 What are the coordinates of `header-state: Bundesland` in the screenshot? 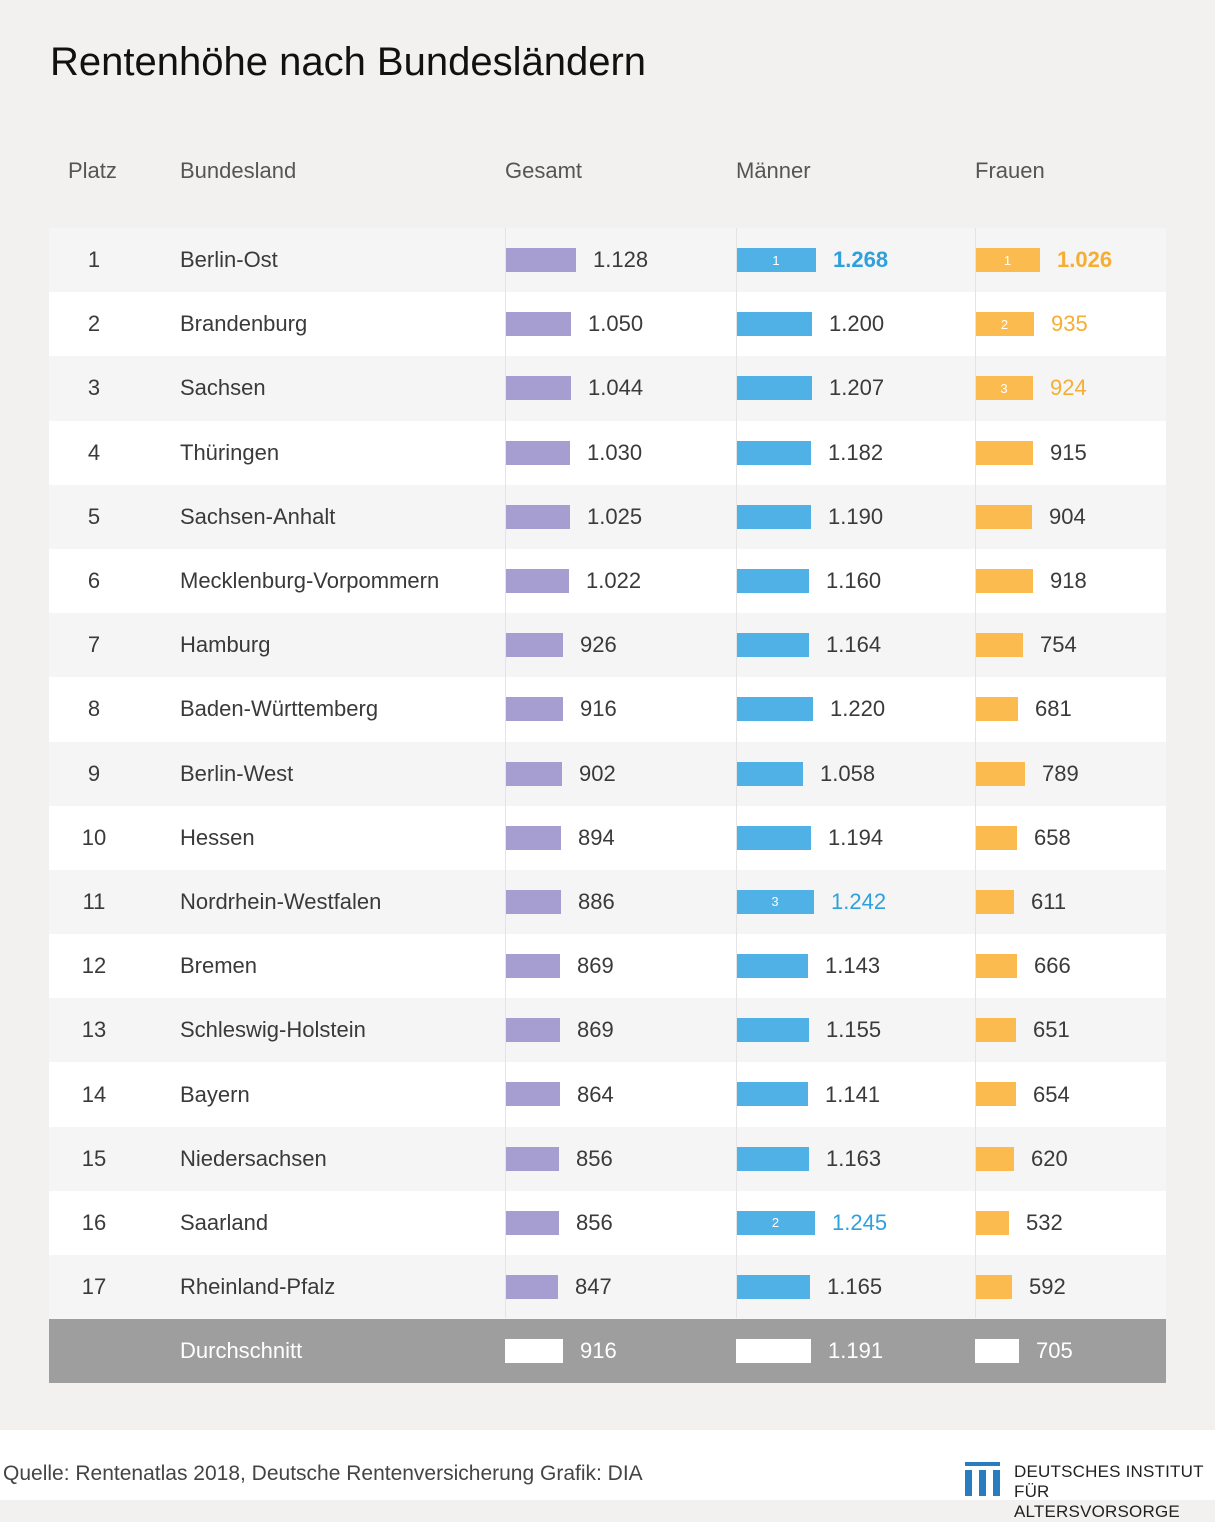 It's located at (238, 170).